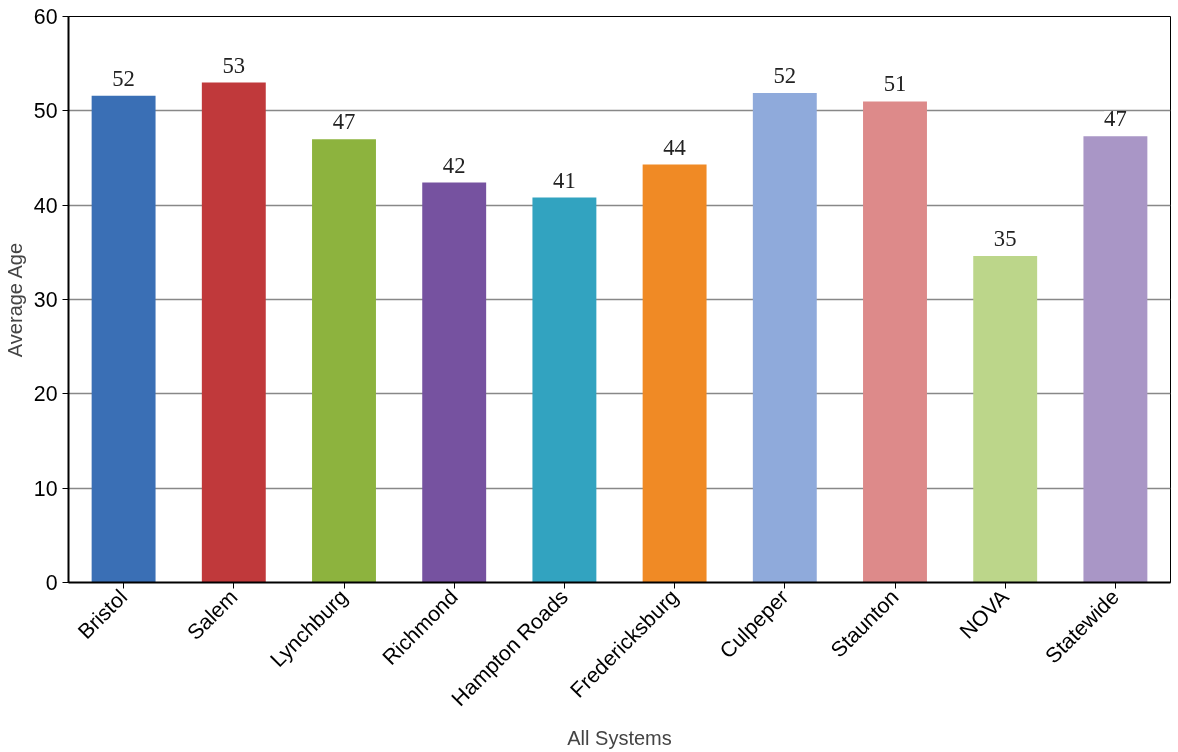 The image size is (1178, 752). I want to click on data-label: 42, so click(454, 165).